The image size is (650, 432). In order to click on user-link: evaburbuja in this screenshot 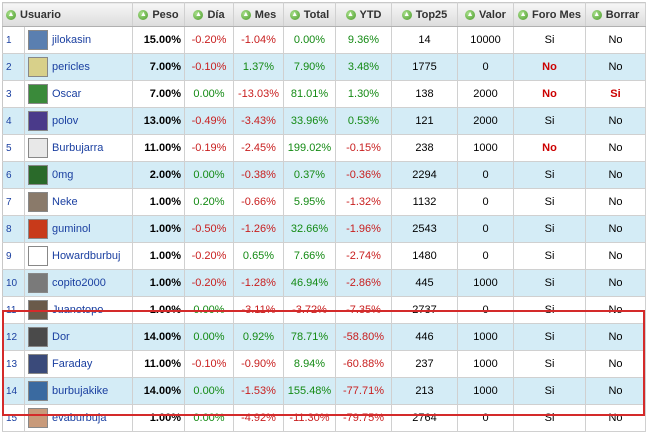, I will do `click(79, 418)`.